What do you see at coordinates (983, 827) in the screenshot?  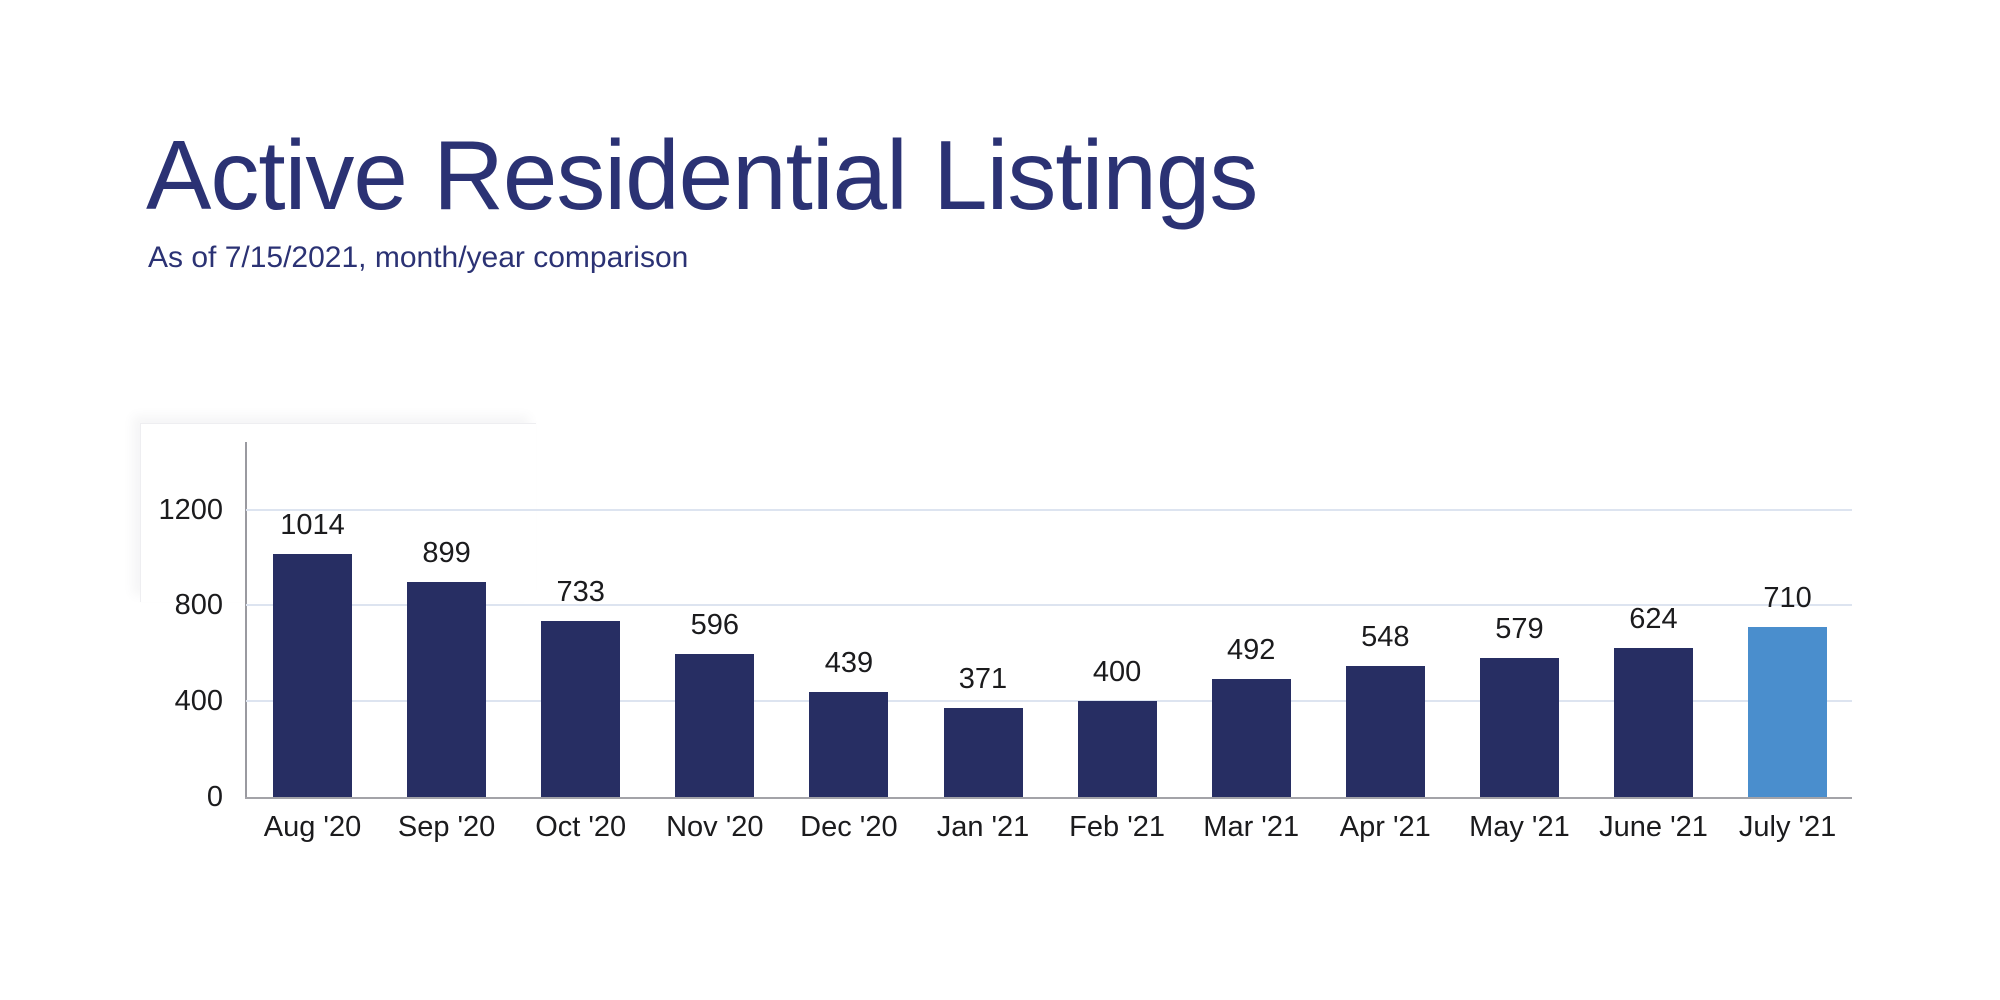 I see `x-axis-label: Jan '21` at bounding box center [983, 827].